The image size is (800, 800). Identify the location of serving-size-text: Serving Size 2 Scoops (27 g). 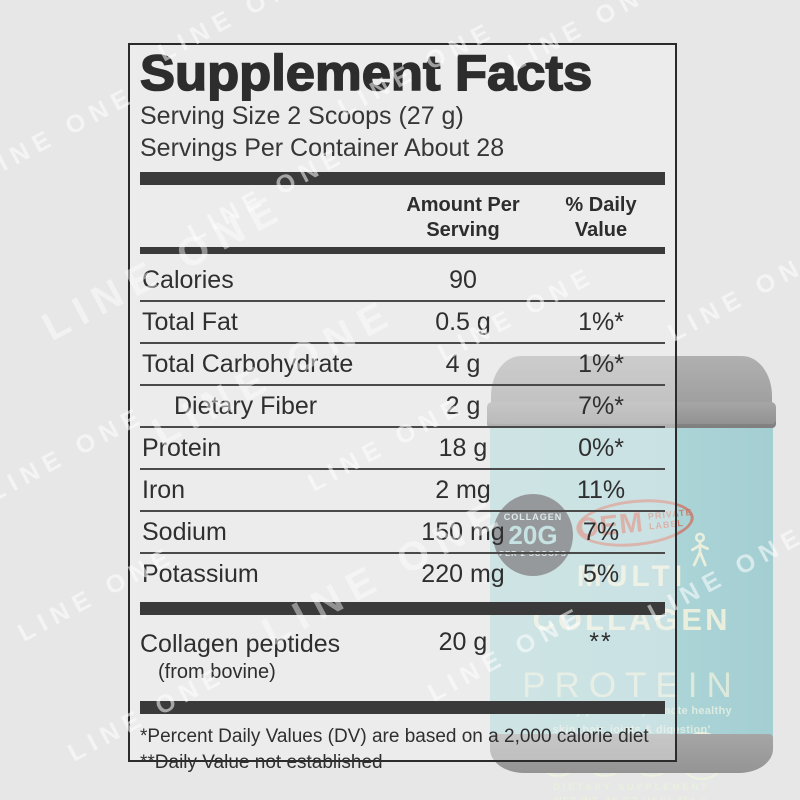
(302, 116).